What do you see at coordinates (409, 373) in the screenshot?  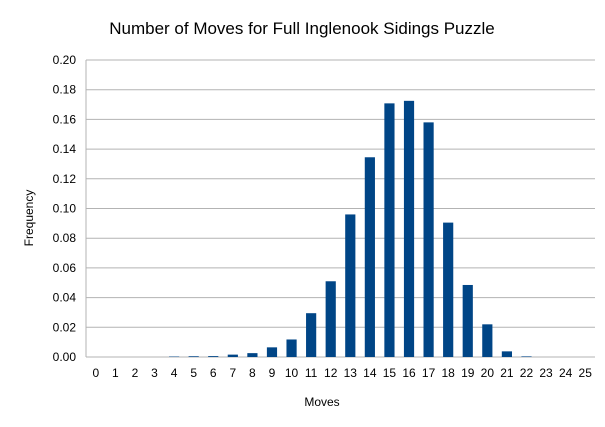 I see `x-tick-label: 16` at bounding box center [409, 373].